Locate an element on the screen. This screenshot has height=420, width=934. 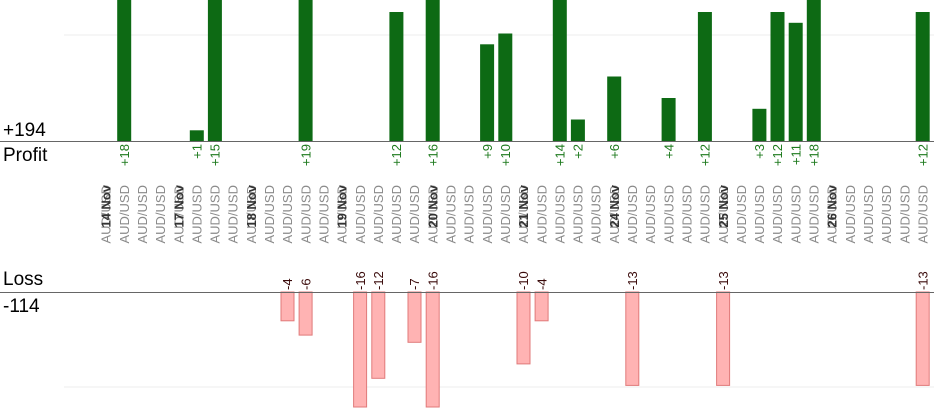
date-label: 25 Nov is located at coordinates (723, 205).